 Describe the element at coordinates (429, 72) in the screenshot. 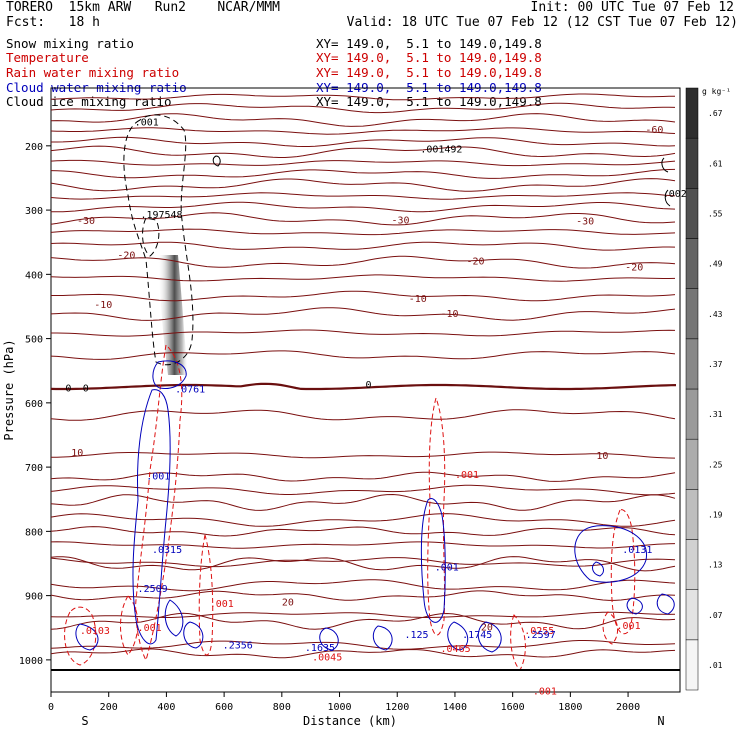

I see `legend-rain-xy: XY= 149.0, 5.1 to 149.0,149.8` at that location.